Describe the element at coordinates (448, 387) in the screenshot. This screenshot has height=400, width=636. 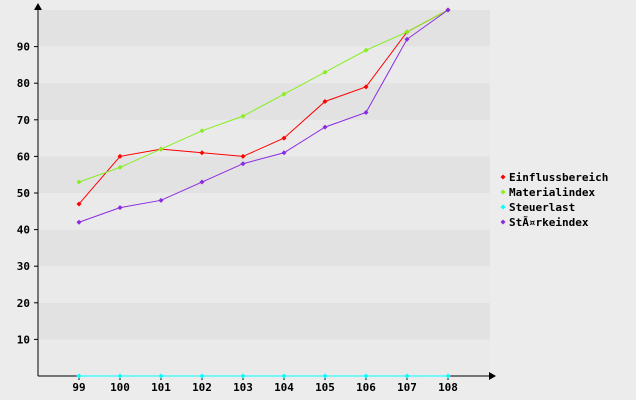
I see `x-tick-label: 108` at that location.